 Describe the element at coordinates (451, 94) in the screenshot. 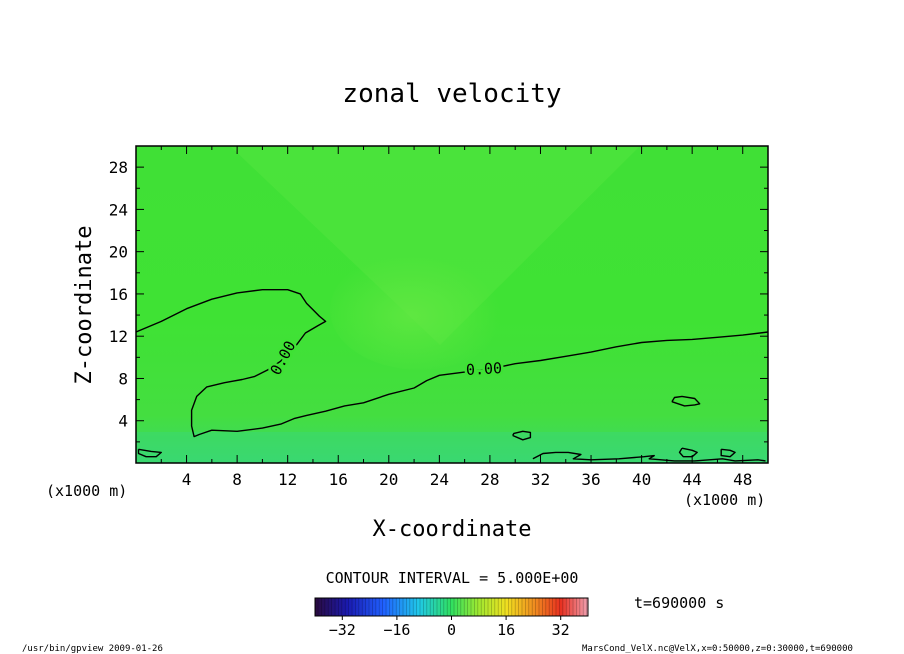

I see `chart-title: zonal velocity` at that location.